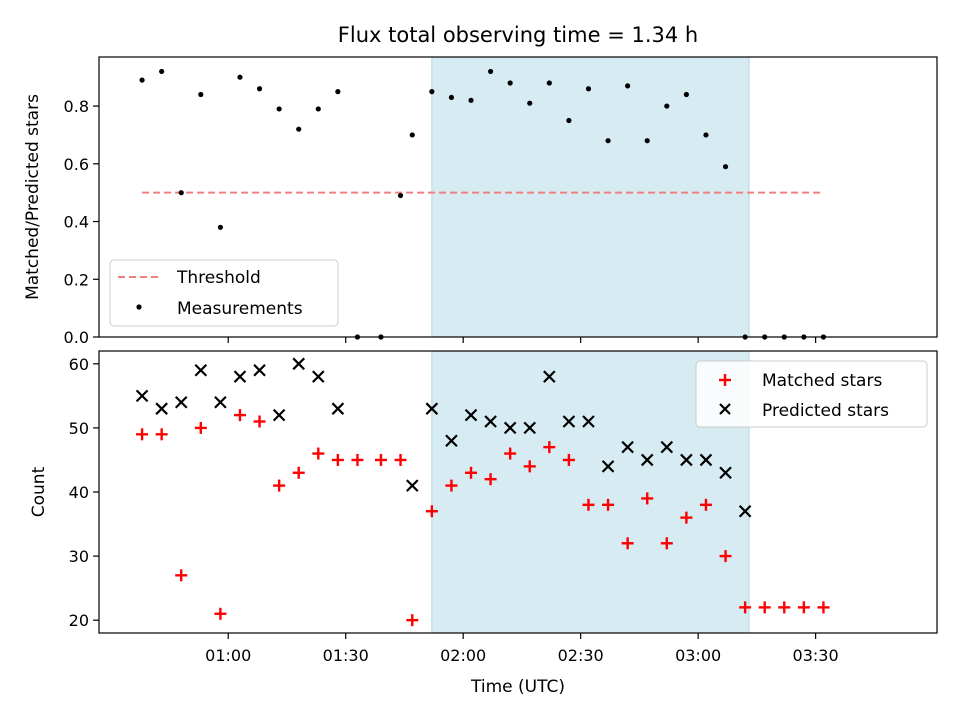 This screenshot has width=960, height=720. Describe the element at coordinates (822, 381) in the screenshot. I see `legend-matched-label: Matched stars` at that location.